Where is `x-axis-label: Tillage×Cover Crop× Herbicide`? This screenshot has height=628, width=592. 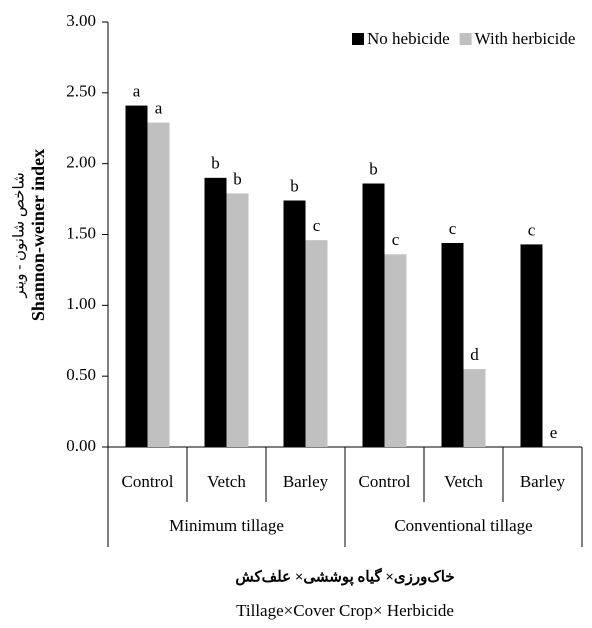
x-axis-label: Tillage×Cover Crop× Herbicide is located at coordinates (345, 610).